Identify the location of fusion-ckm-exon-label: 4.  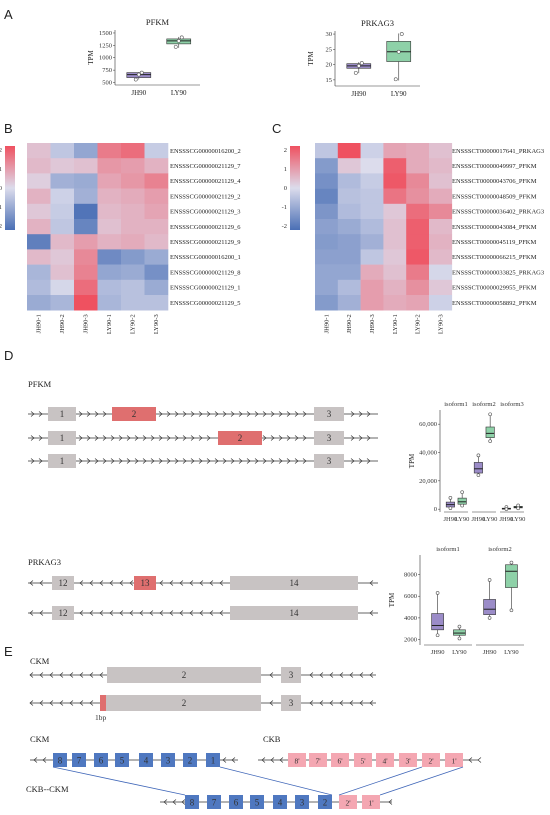
(146, 761).